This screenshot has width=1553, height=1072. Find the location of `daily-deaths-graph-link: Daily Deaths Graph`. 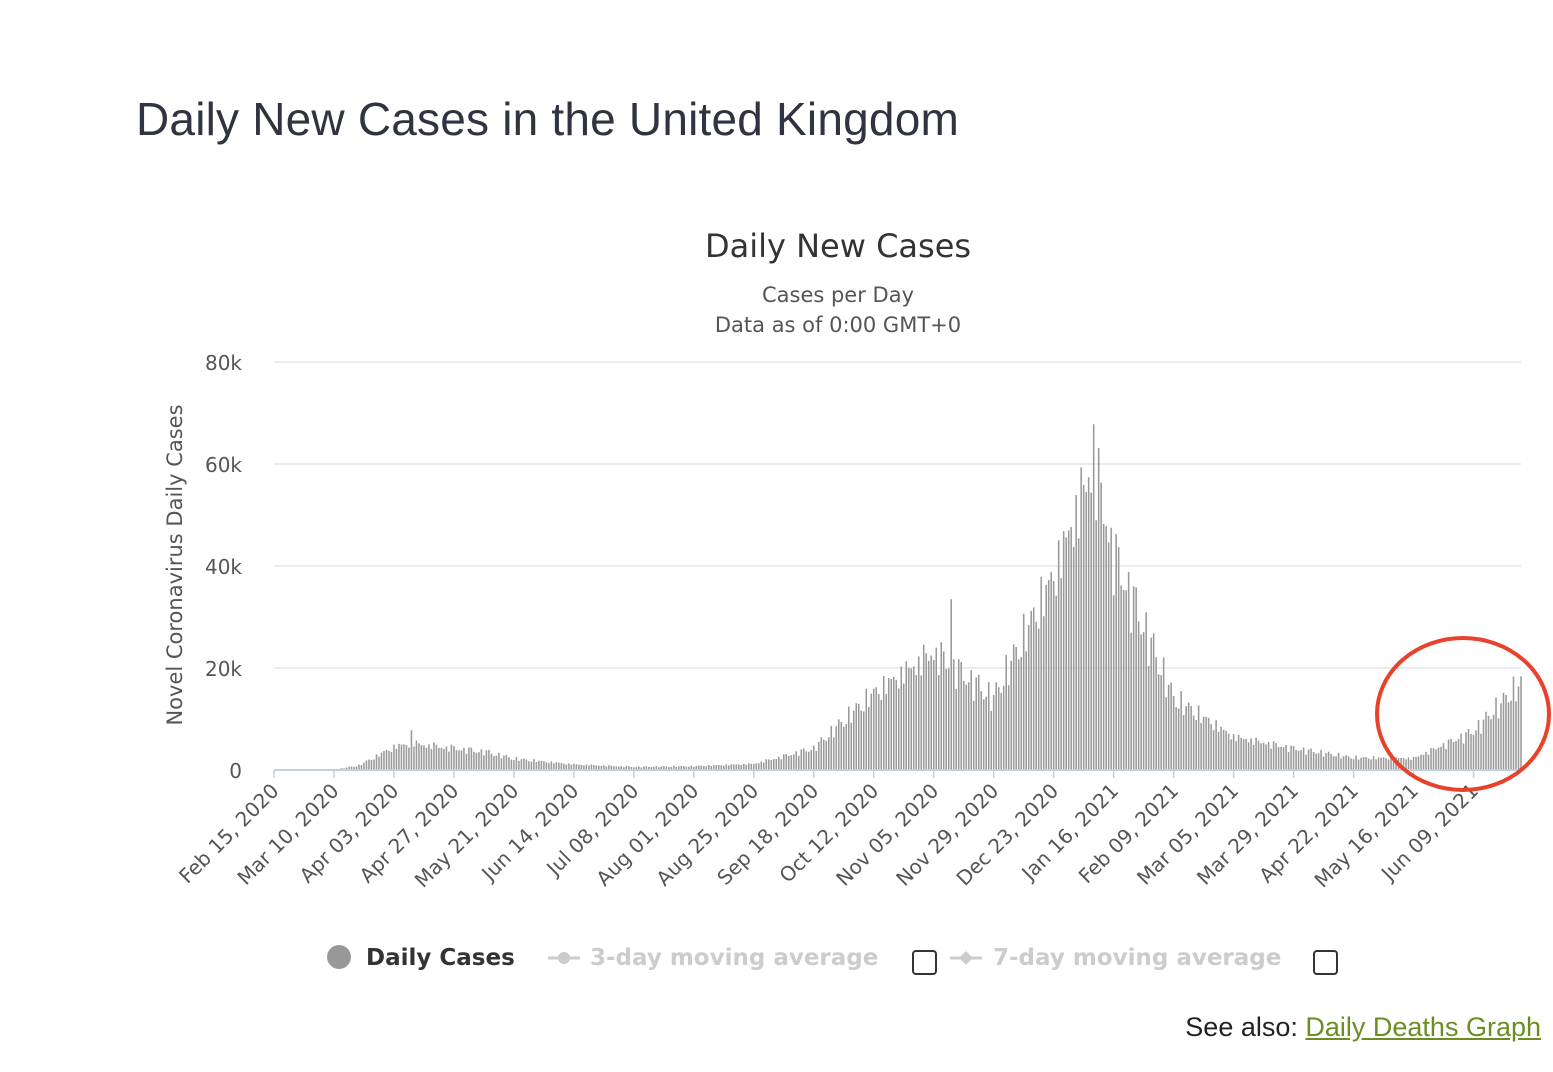

daily-deaths-graph-link: Daily Deaths Graph is located at coordinates (1423, 1027).